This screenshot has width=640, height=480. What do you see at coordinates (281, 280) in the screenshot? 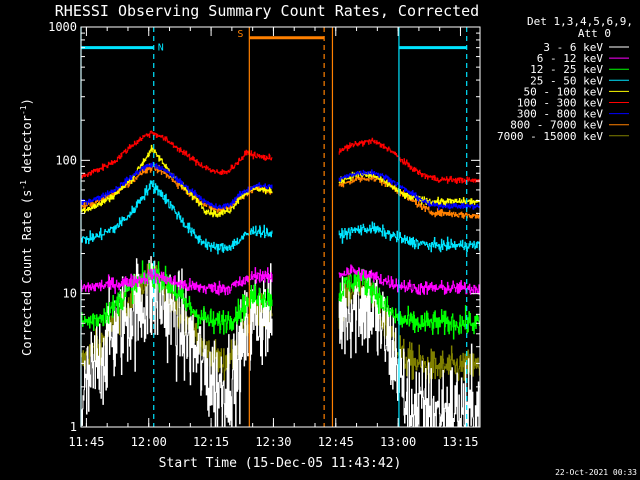
I see `series-6-12-kev-kev` at bounding box center [281, 280].